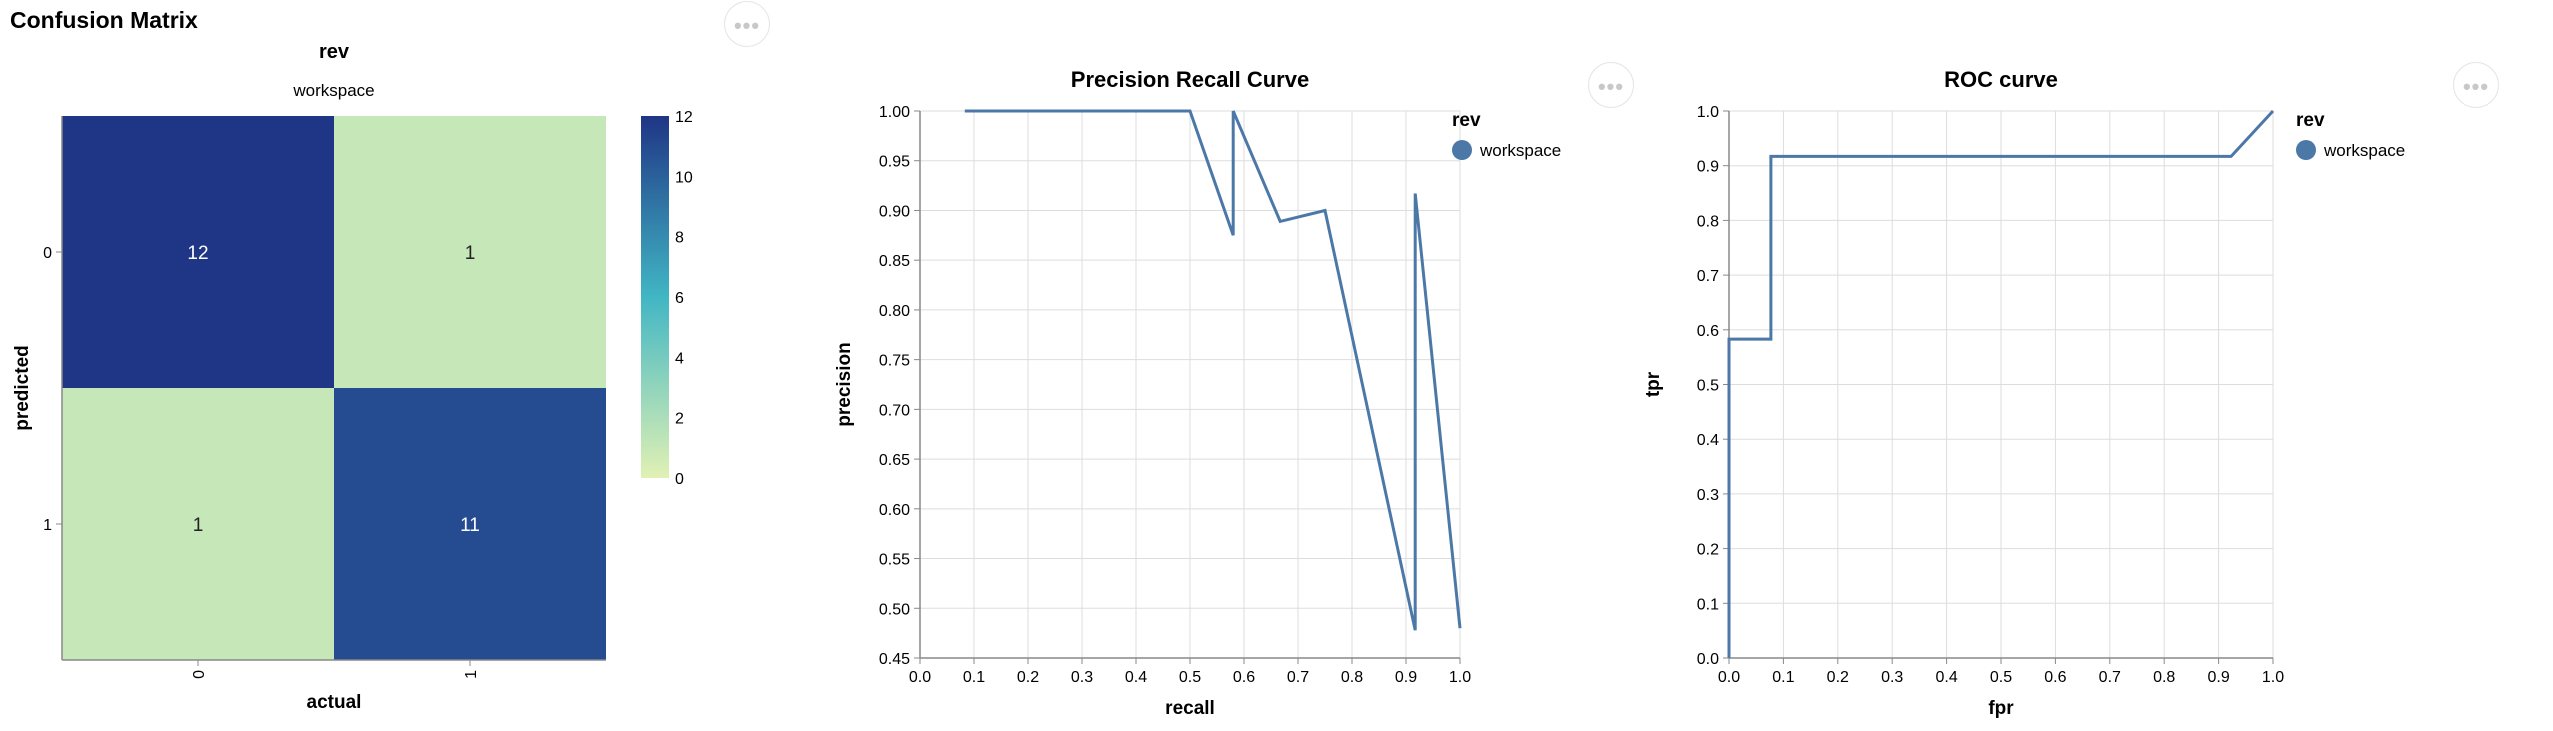  I want to click on y-tick-label: 1, so click(47, 525).